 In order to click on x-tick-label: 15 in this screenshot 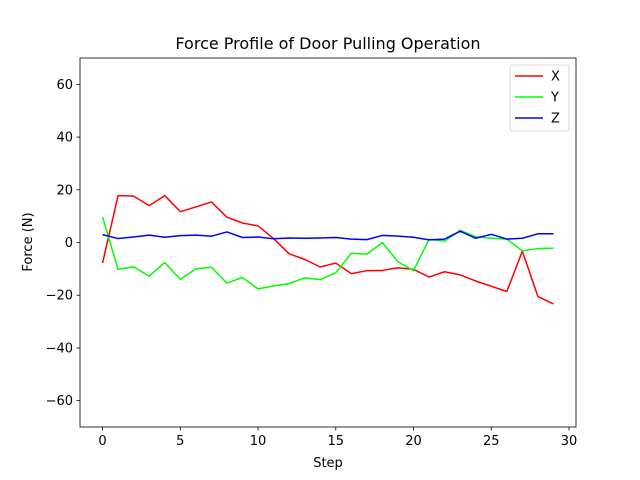, I will do `click(336, 441)`.